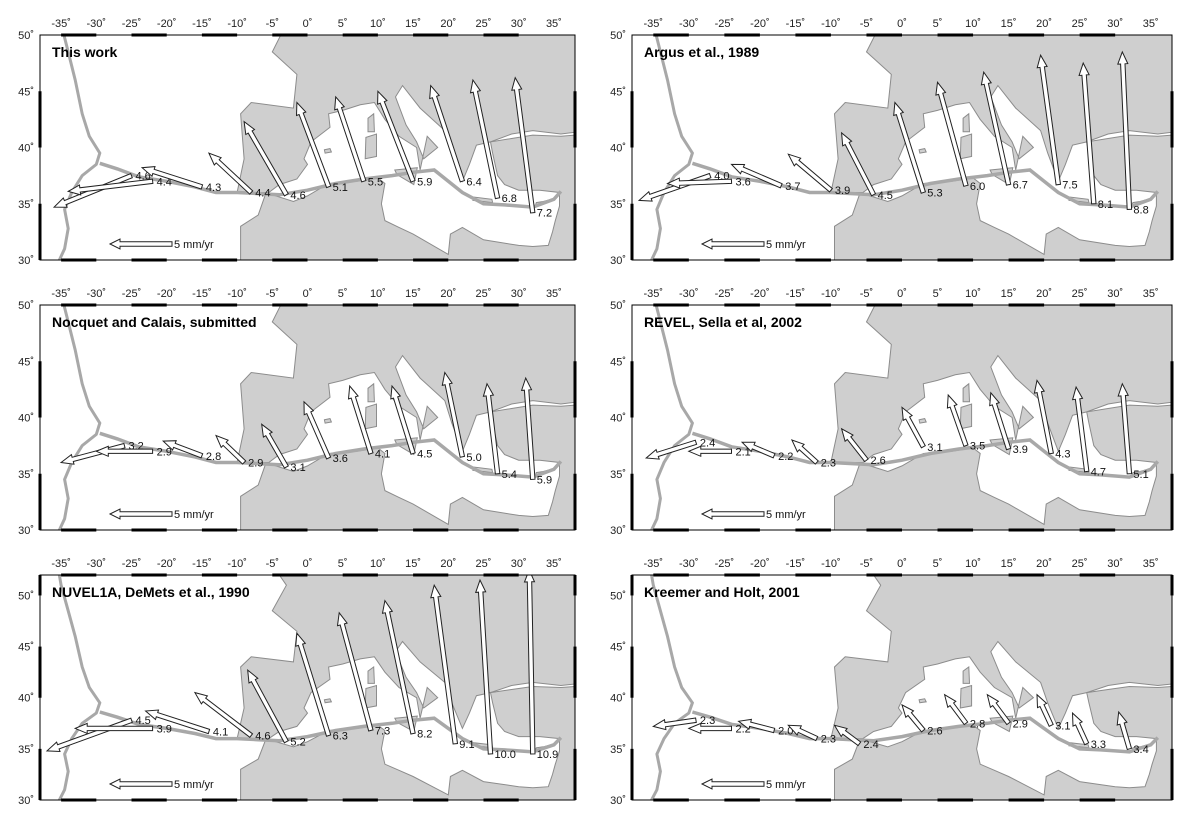 This screenshot has width=1188, height=814. What do you see at coordinates (1140, 210) in the screenshot?
I see `velocity-label: 8.8` at bounding box center [1140, 210].